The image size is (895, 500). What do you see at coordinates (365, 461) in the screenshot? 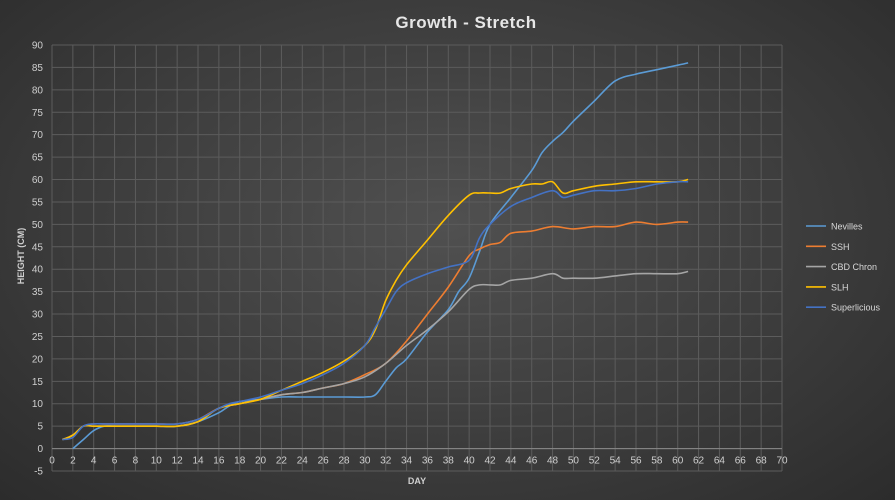
I see `x-tick-label: 30` at bounding box center [365, 461].